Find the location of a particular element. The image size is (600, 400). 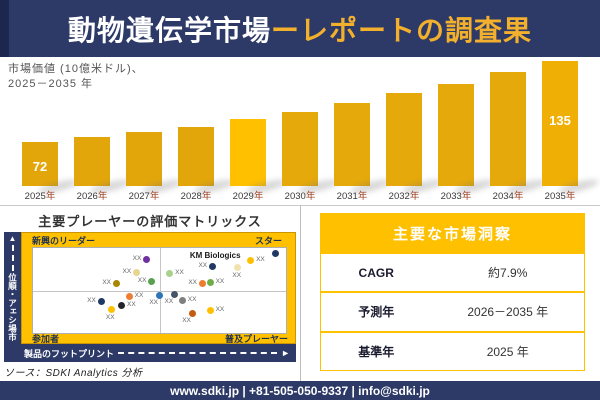

bar-2035年: 135 is located at coordinates (560, 123).